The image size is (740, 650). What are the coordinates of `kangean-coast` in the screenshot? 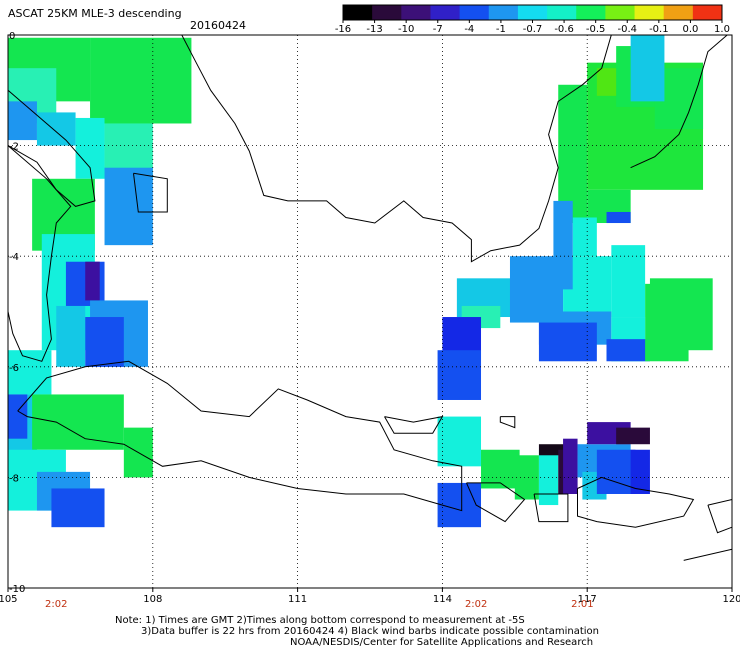 It's located at (507, 422).